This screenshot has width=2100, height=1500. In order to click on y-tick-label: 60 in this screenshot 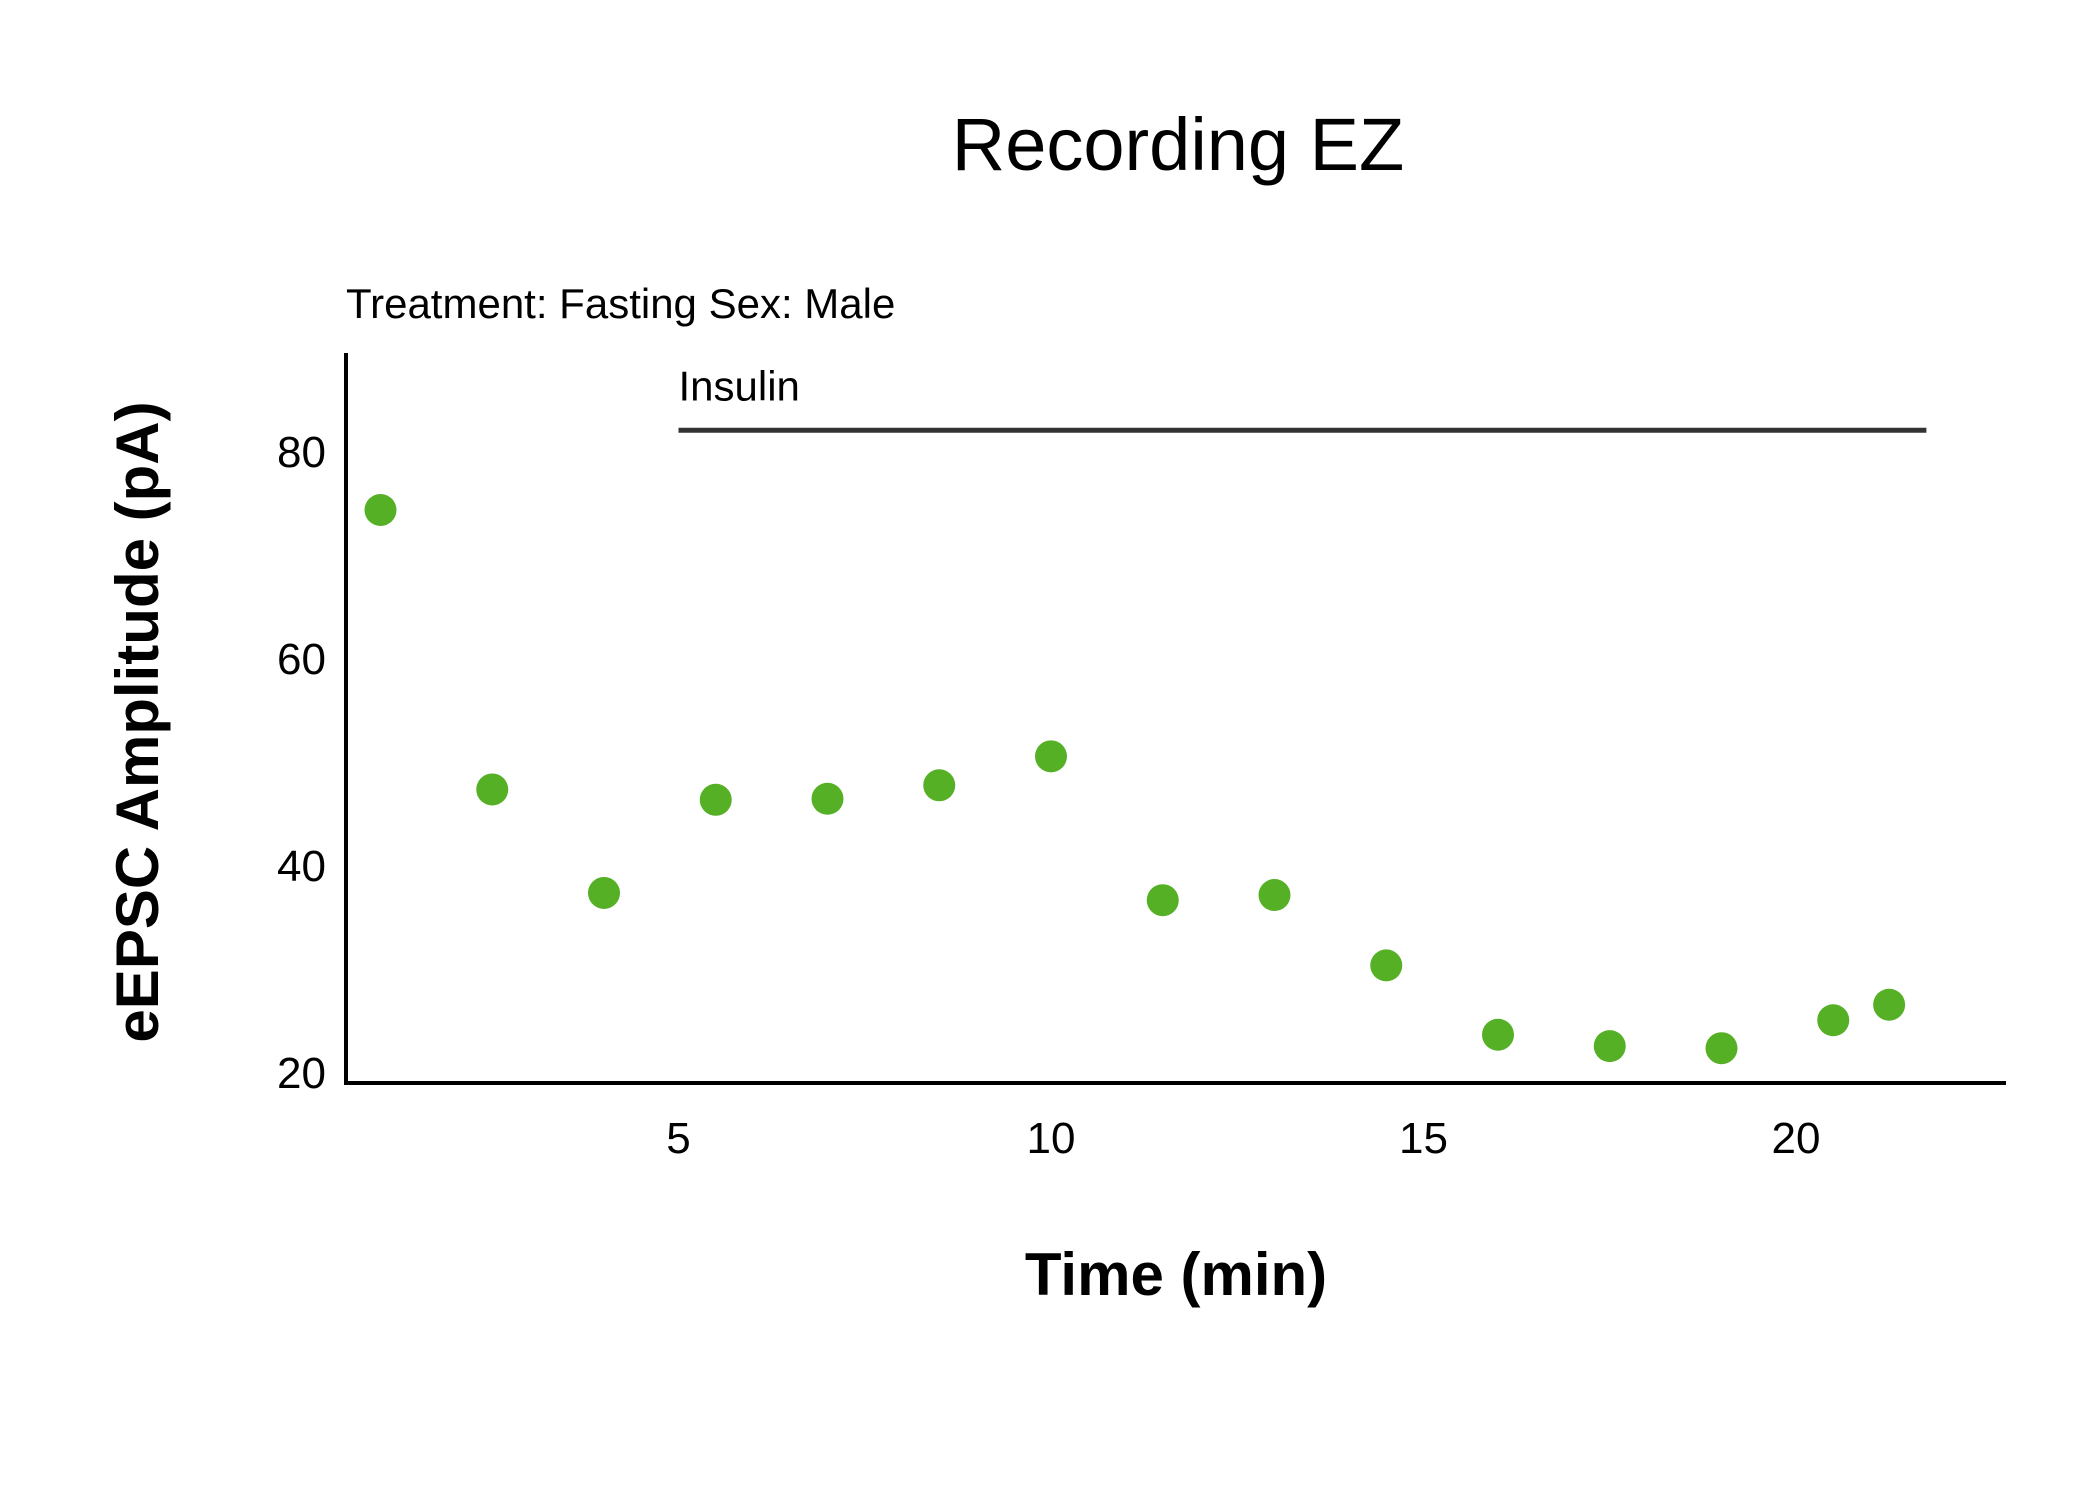, I will do `click(301, 659)`.